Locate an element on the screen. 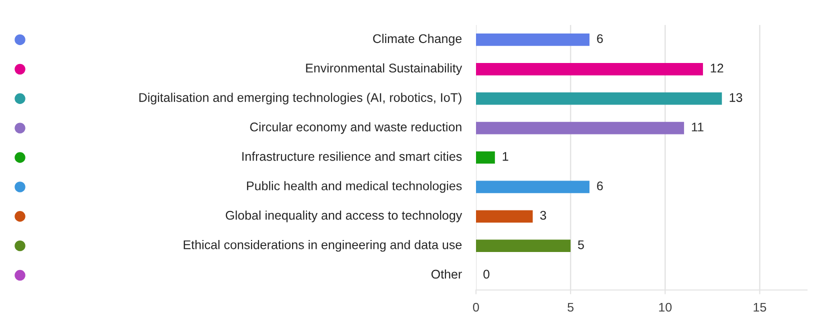 The height and width of the screenshot is (317, 826). y-tick-label: Circular economy and waste reduction is located at coordinates (356, 128).